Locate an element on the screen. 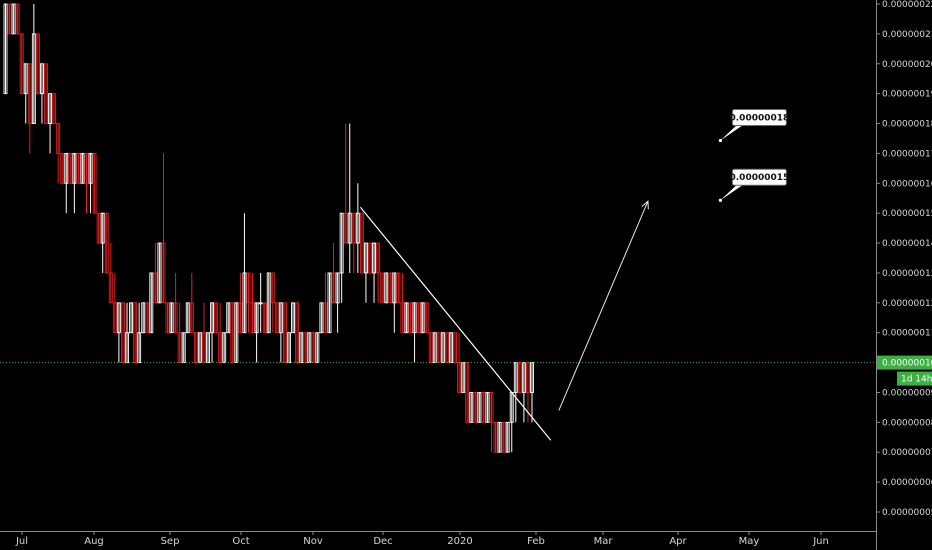  x-tick-label: Sep is located at coordinates (170, 541).